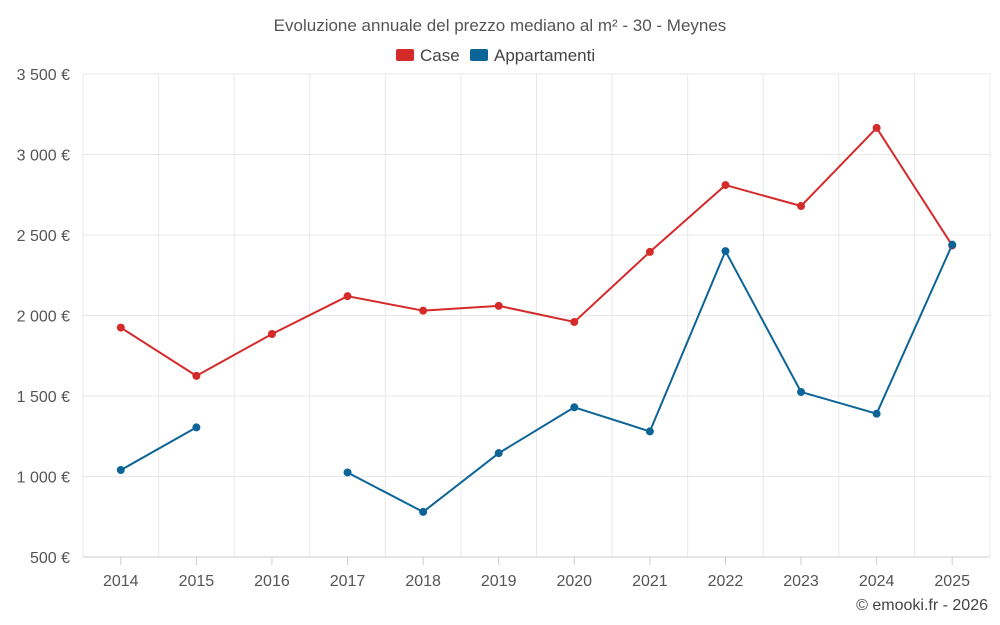 The height and width of the screenshot is (625, 1000). I want to click on x-tick-label: 2021, so click(650, 581).